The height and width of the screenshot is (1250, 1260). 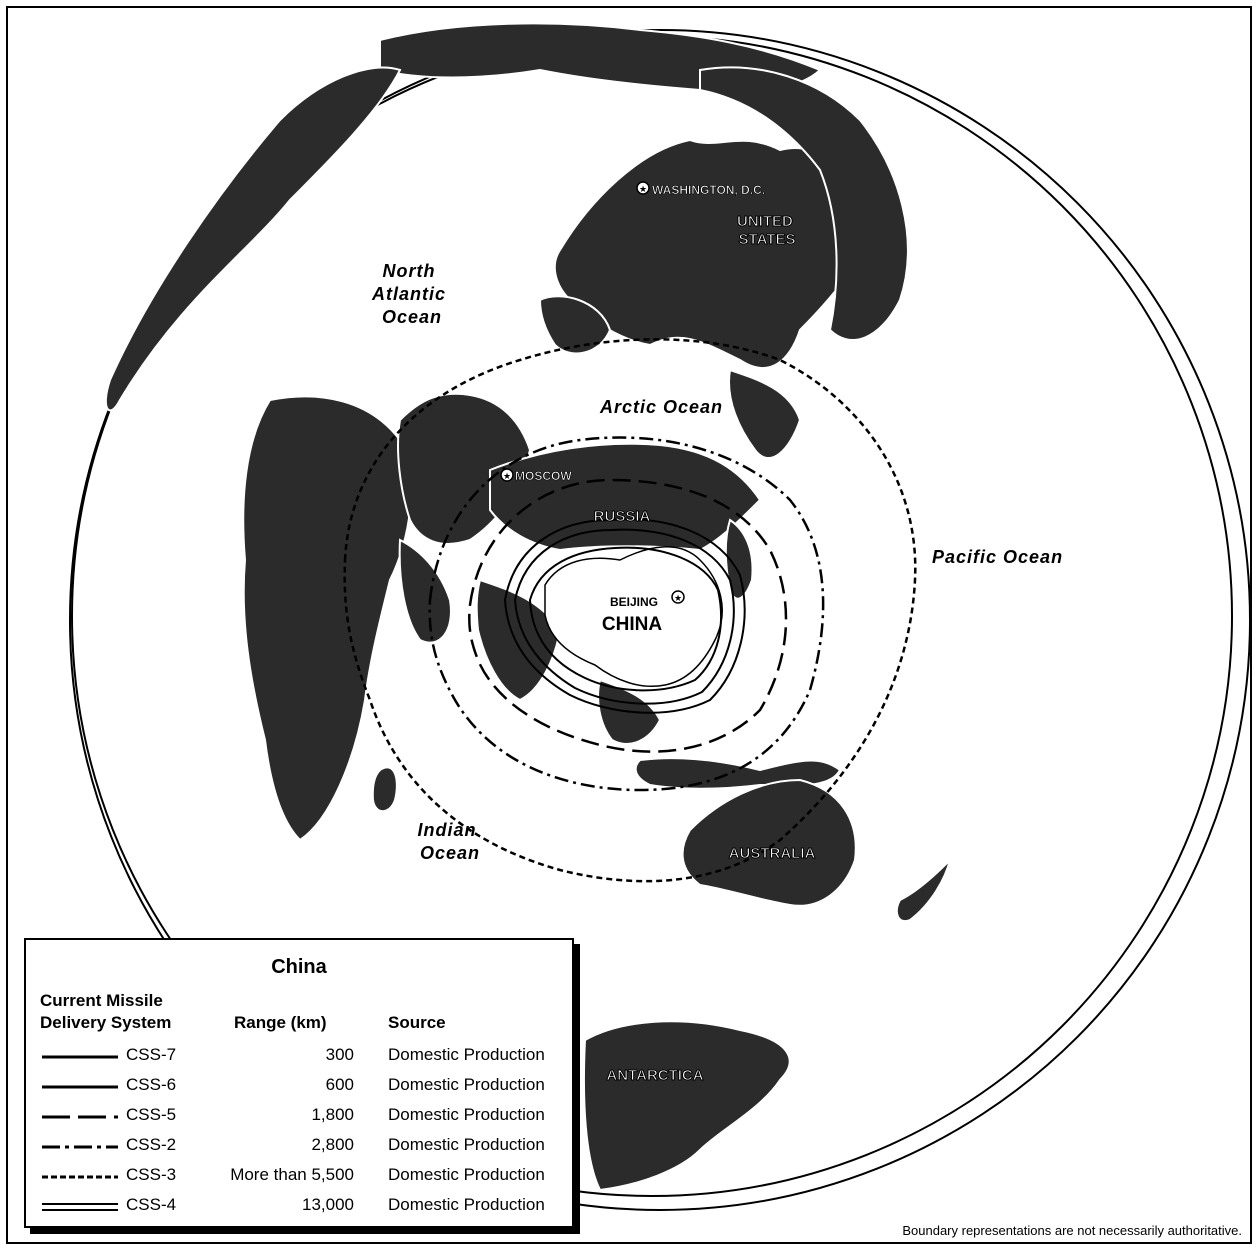 I want to click on css-6-range-ring, so click(x=624, y=616).